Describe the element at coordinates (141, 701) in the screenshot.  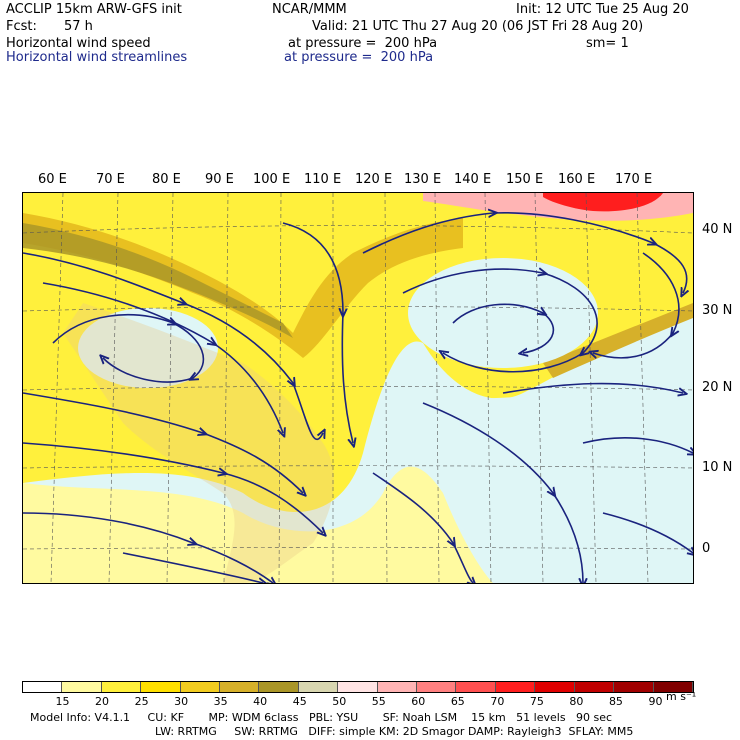
I see `colorbar-tick-label: 25` at that location.